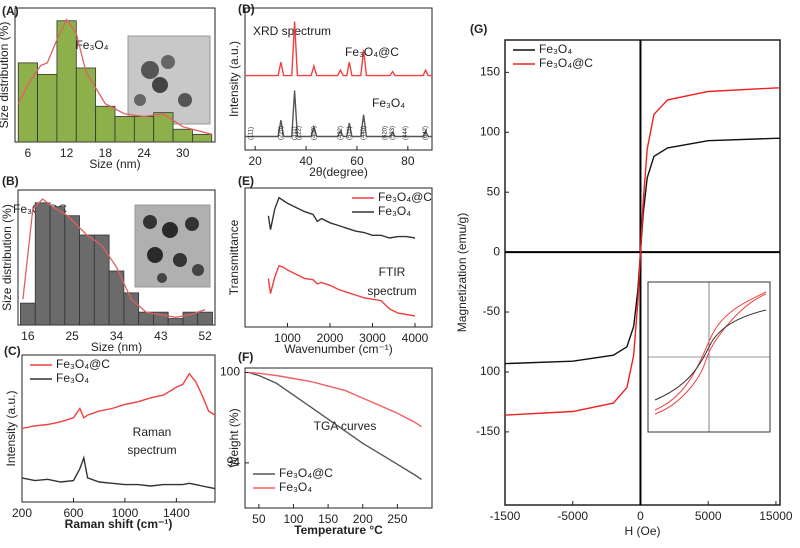 Image resolution: width=800 pixels, height=548 pixels. I want to click on annotation: Raman, so click(152, 432).